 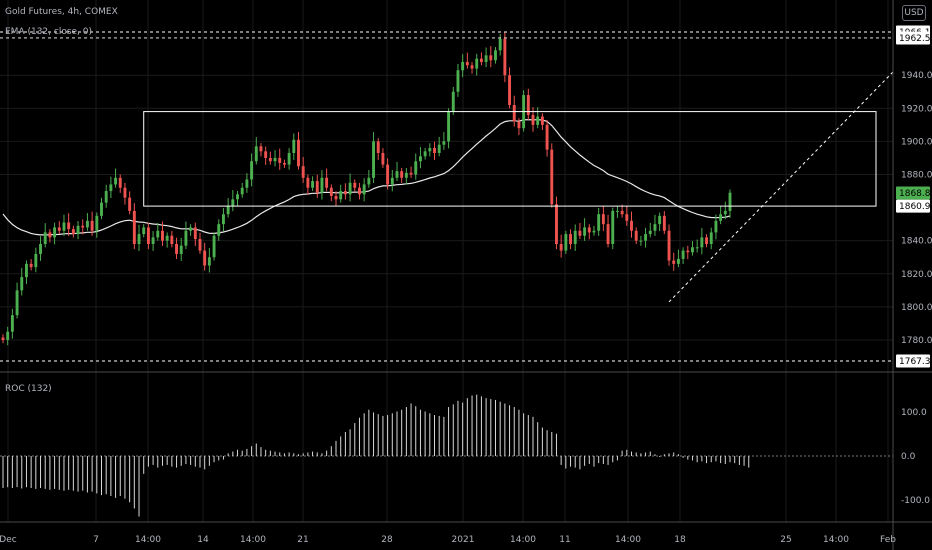 I want to click on price-tick-label: 1800.0, so click(x=916, y=308).